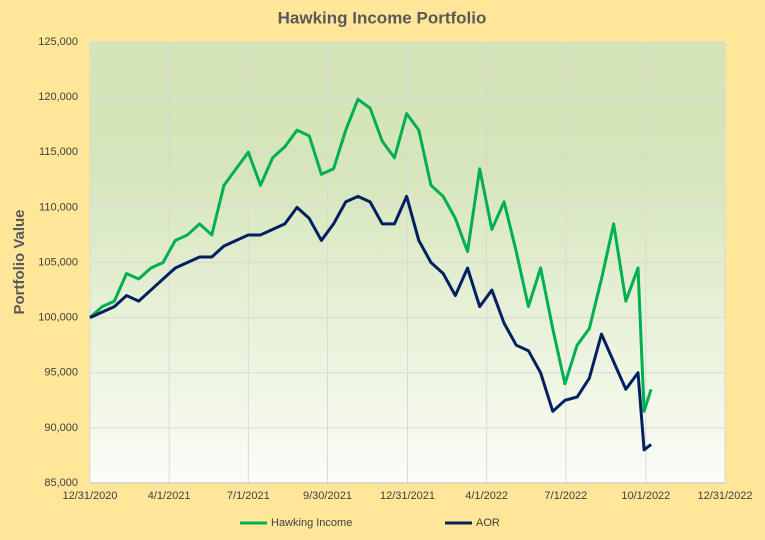 The image size is (765, 540). I want to click on chart-title: Hawking Income Portfolio, so click(382, 17).